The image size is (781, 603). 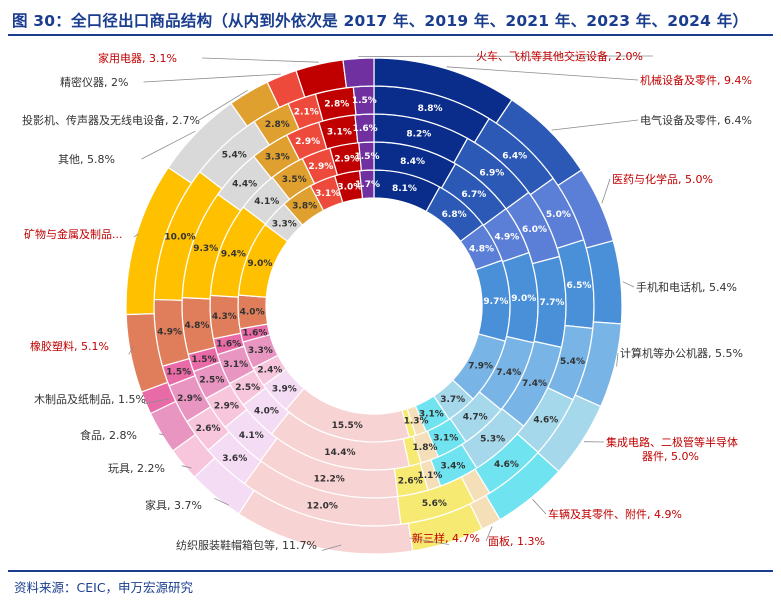 What do you see at coordinates (454, 215) in the screenshot?
I see `ring-1-label-cat-1: 6.8%` at bounding box center [454, 215].